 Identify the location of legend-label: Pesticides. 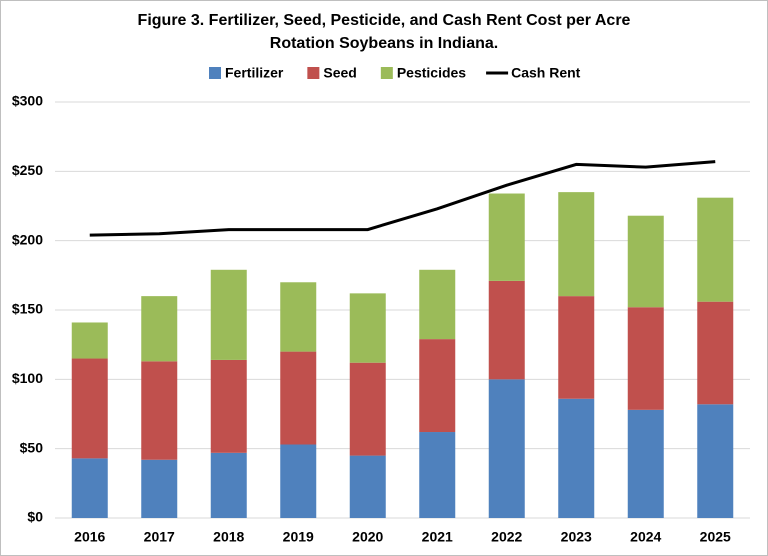
(431, 73).